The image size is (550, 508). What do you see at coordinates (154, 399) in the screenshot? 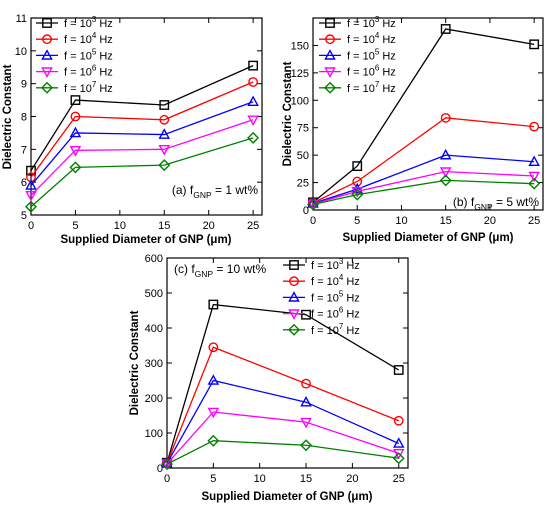
I see `y-tick-label: 200` at bounding box center [154, 399].